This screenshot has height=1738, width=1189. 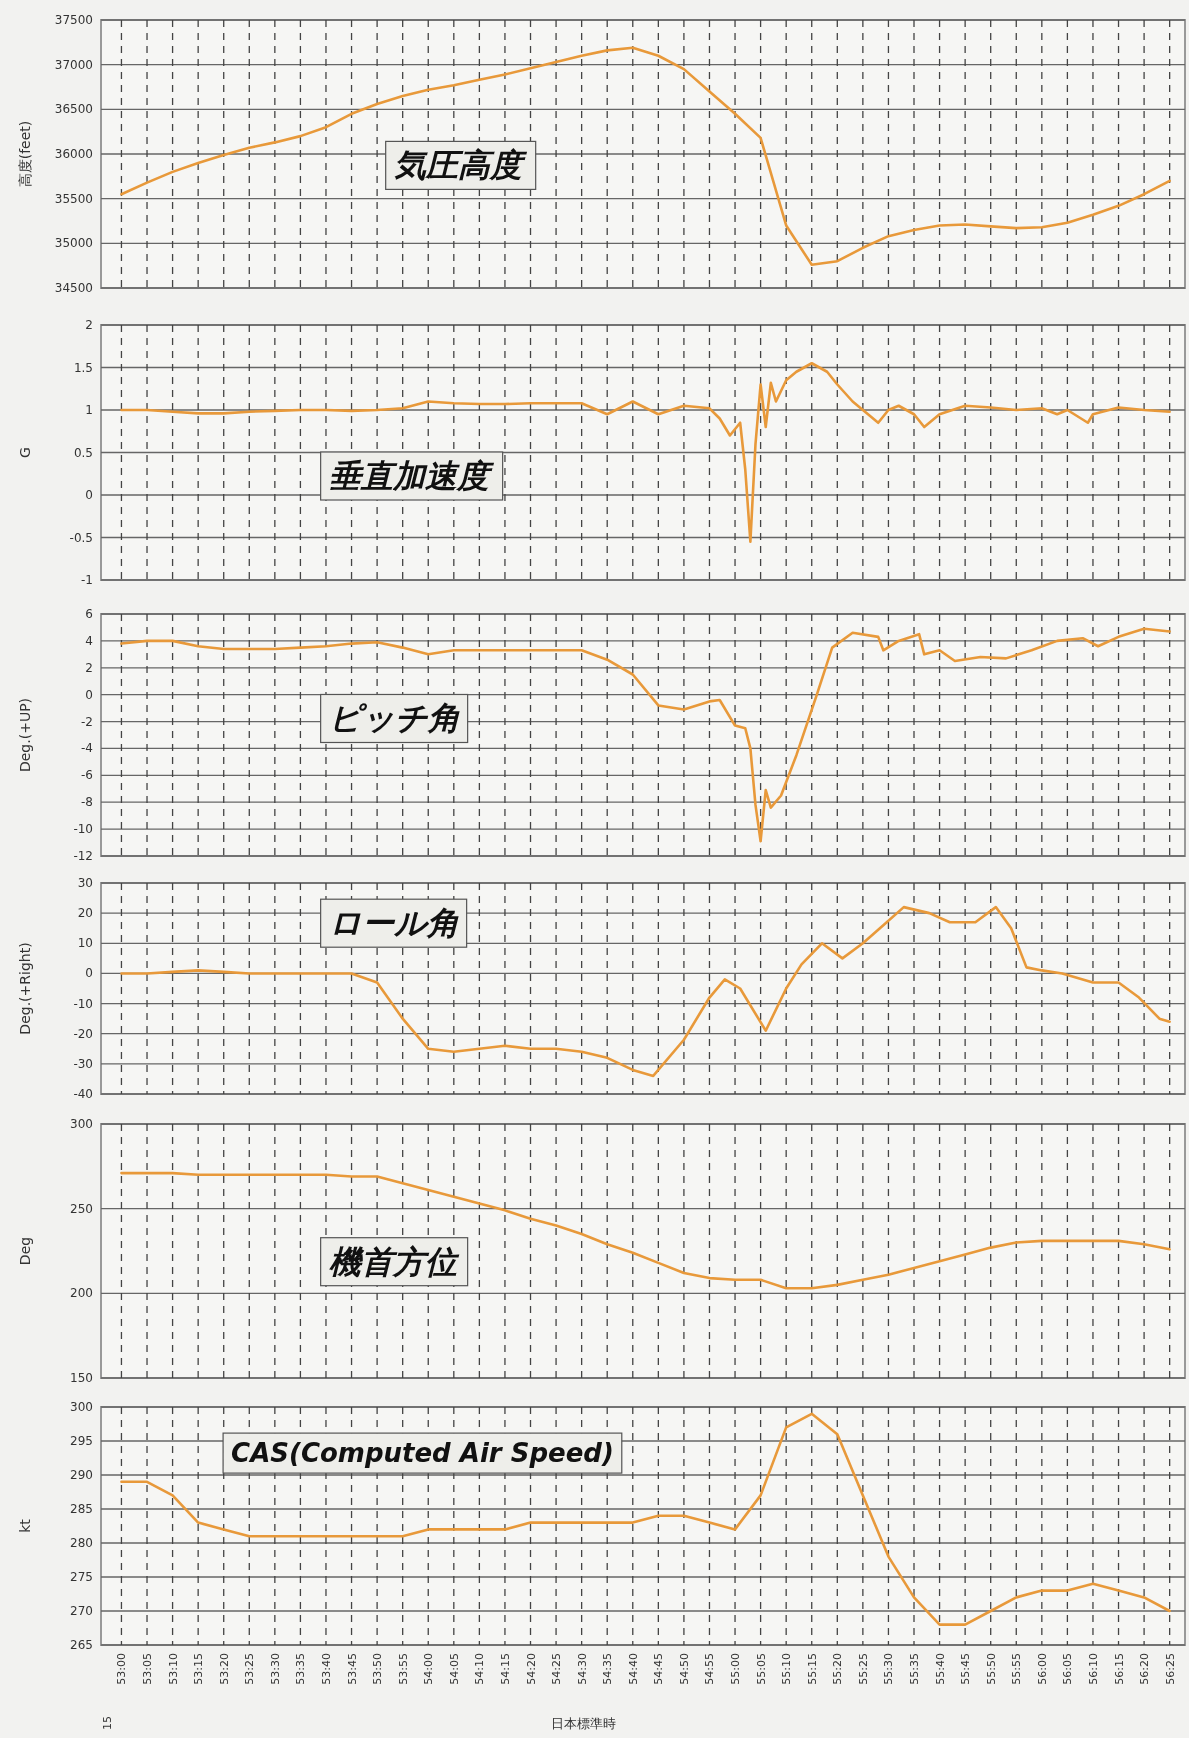 I want to click on y-axis-title: G, so click(x=25, y=452).